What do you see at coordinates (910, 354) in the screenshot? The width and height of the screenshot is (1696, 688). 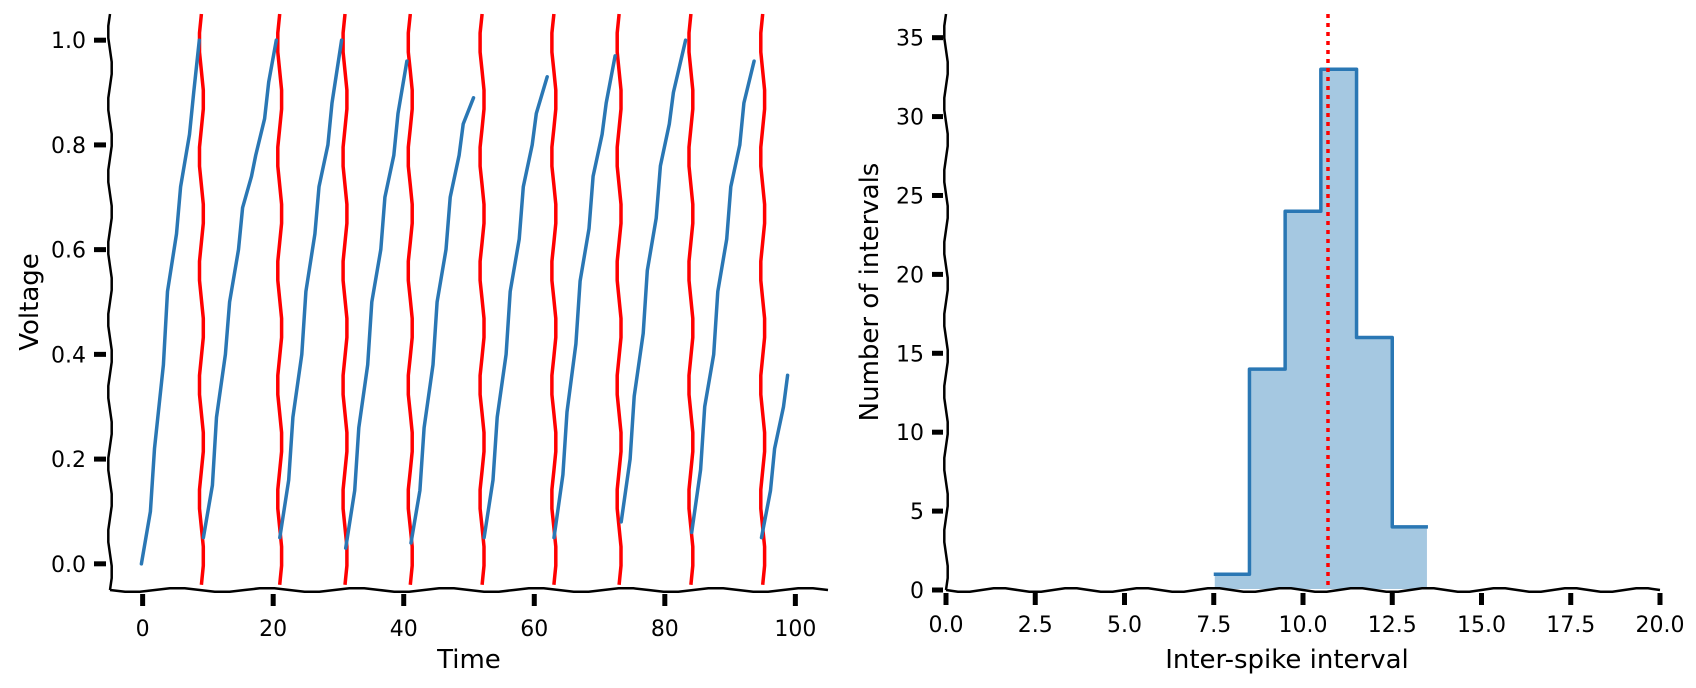 I see `y-tick-label: 15` at bounding box center [910, 354].